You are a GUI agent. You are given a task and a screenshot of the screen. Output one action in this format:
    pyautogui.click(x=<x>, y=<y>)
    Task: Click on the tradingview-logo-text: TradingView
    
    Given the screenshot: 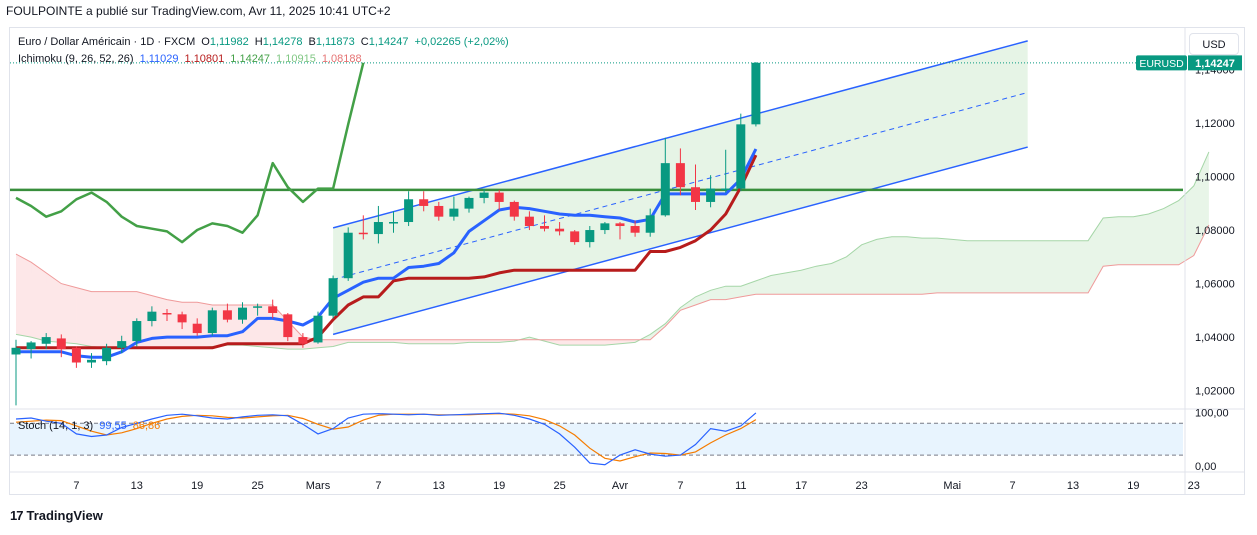 What is the action you would take?
    pyautogui.click(x=64, y=515)
    